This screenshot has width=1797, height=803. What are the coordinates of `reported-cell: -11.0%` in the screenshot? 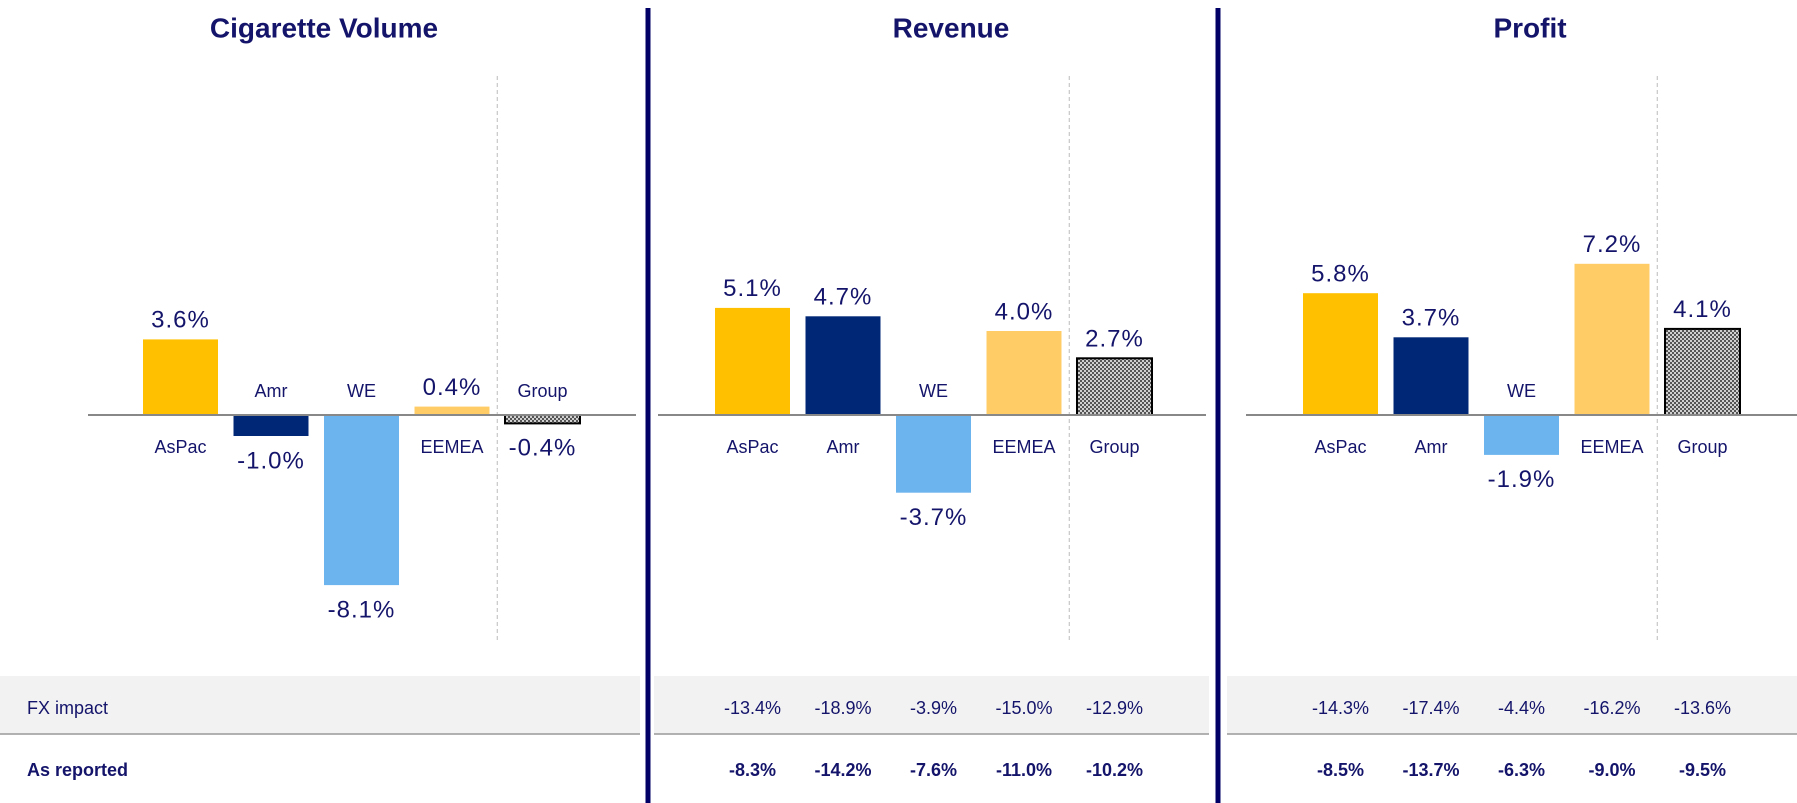 It's located at (1024, 770).